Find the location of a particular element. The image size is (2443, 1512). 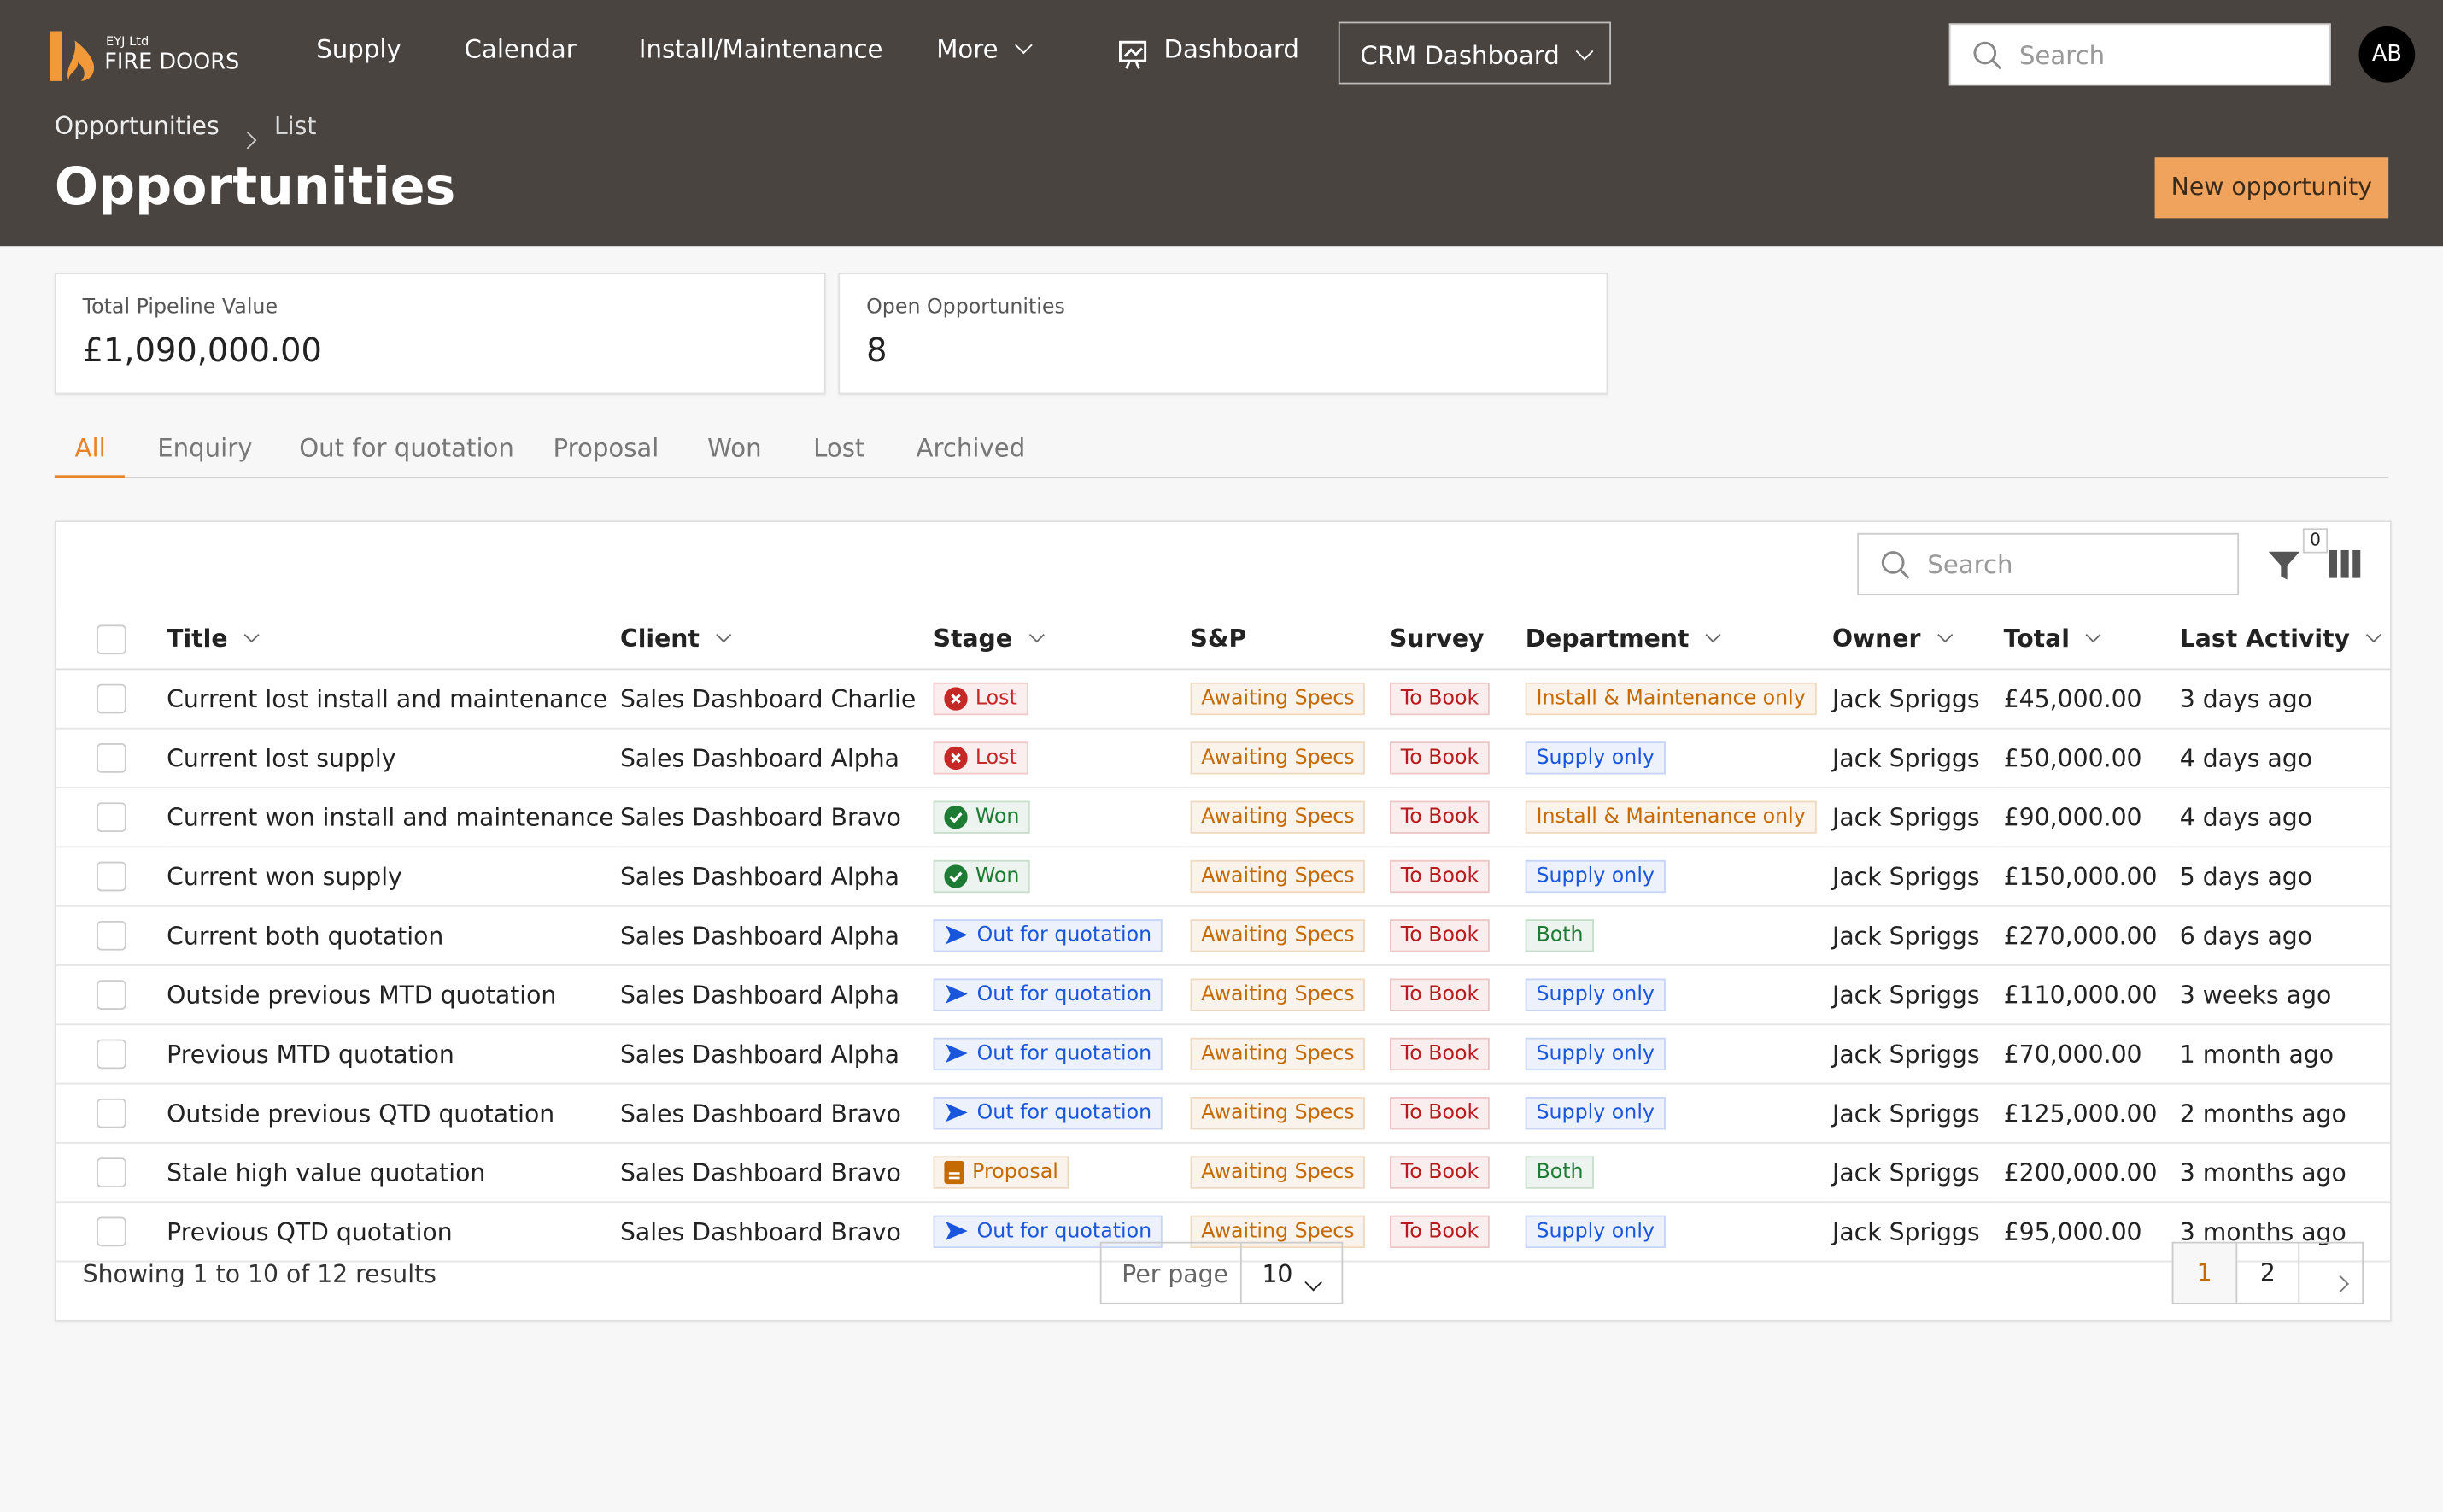

cell-text: 2 months ago is located at coordinates (2263, 1113).